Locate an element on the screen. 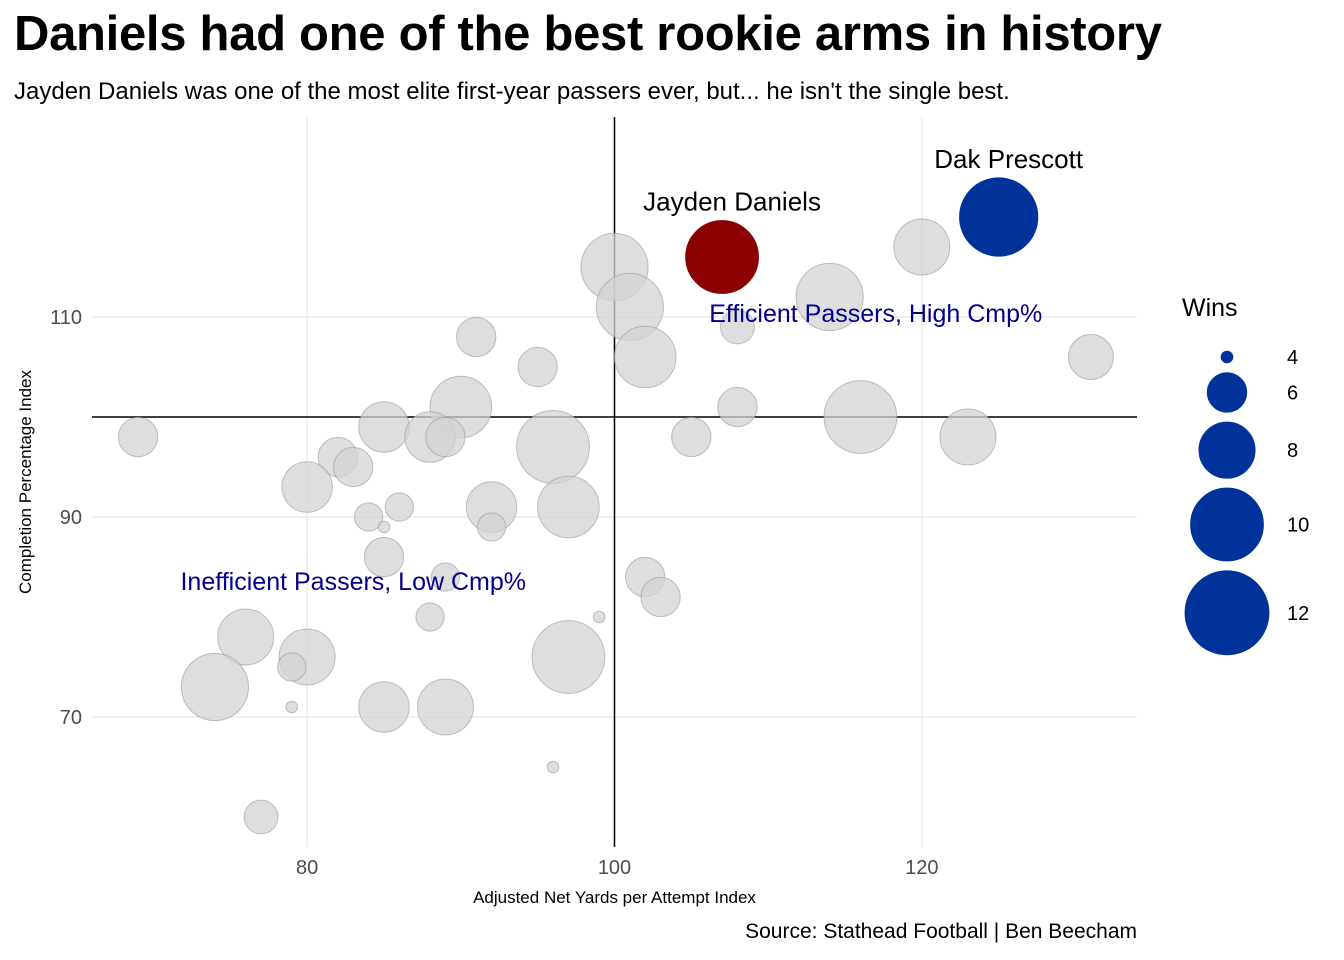  x-tick-label: 80 is located at coordinates (307, 868).